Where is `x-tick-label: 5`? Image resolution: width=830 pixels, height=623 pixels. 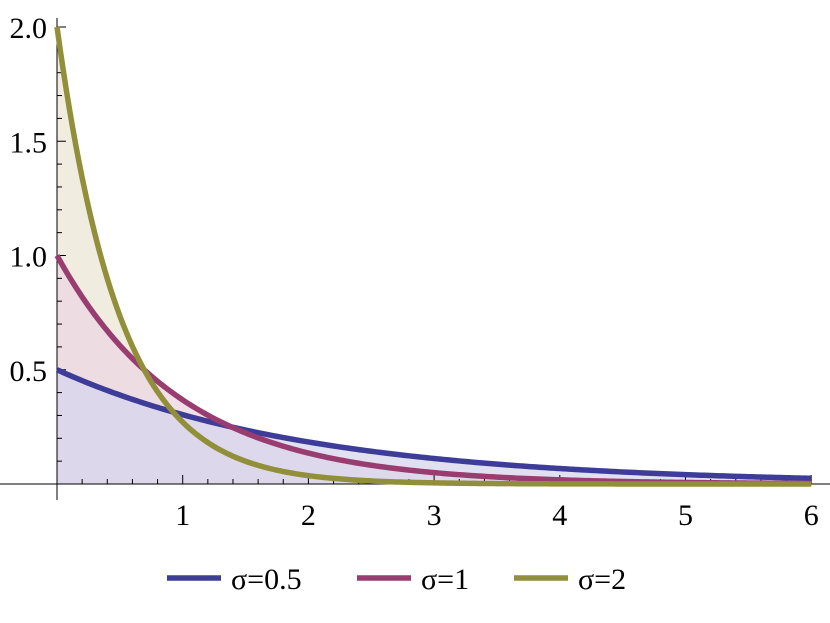
x-tick-label: 5 is located at coordinates (685, 515).